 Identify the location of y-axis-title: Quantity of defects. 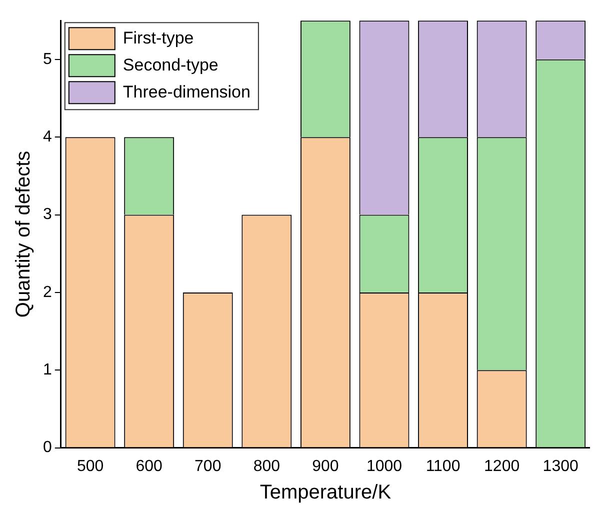
(23, 234).